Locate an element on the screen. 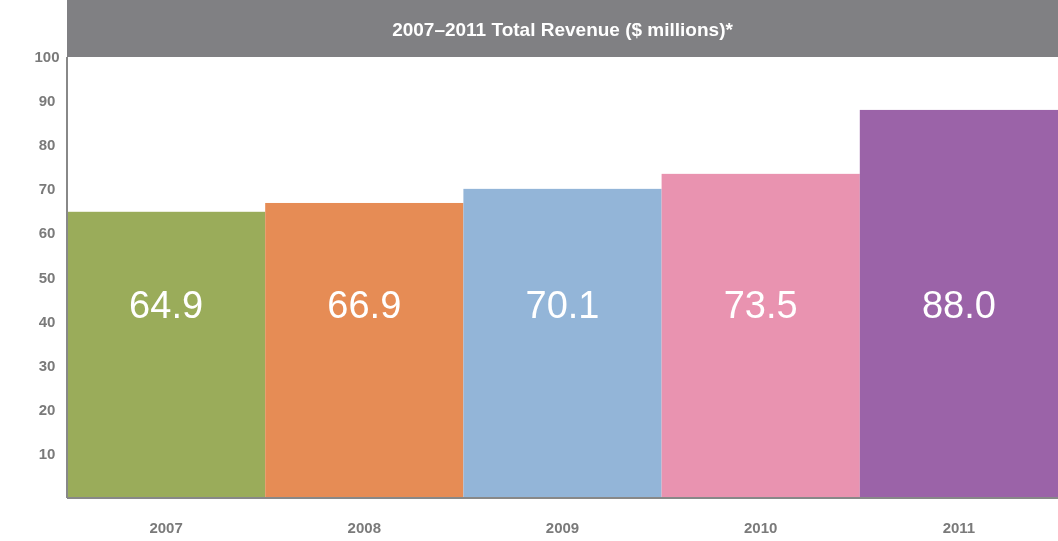  y-tick-label: 40 is located at coordinates (47, 321).